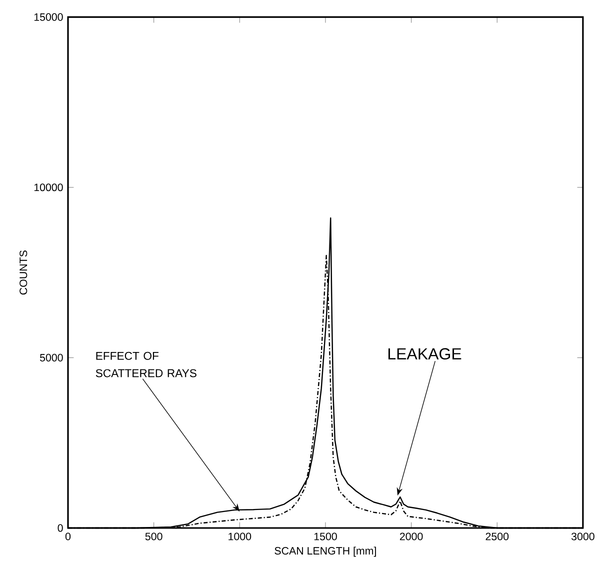 This screenshot has width=600, height=579. I want to click on annotation: EFFECT OF SCATTERED RAYS, so click(146, 365).